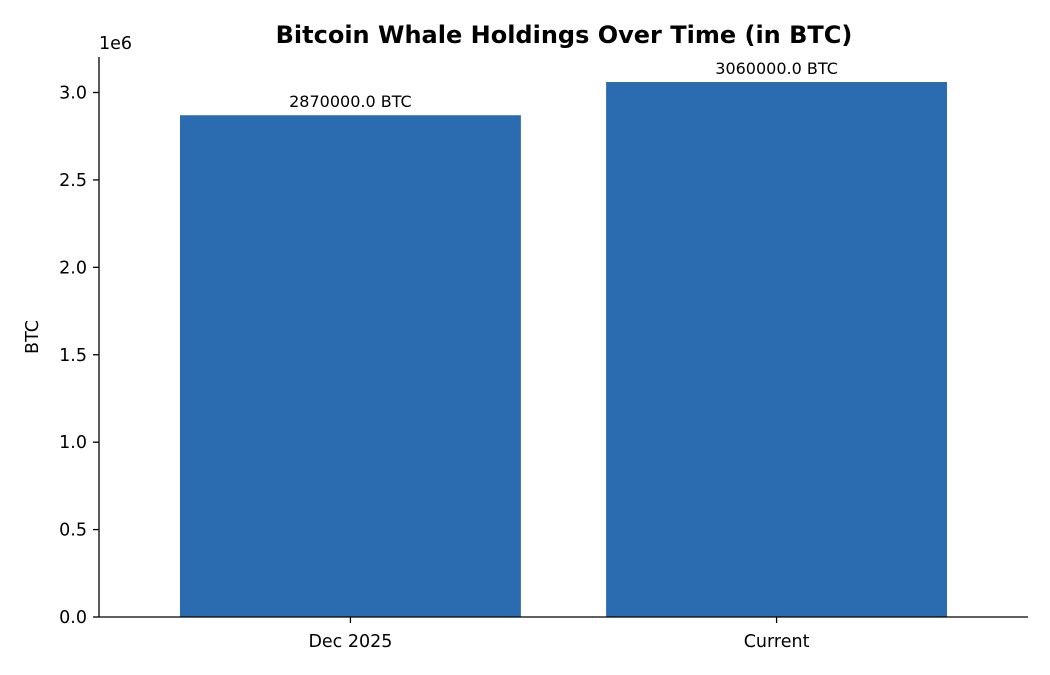  Describe the element at coordinates (33, 337) in the screenshot. I see `y-axis-label: BTC` at that location.